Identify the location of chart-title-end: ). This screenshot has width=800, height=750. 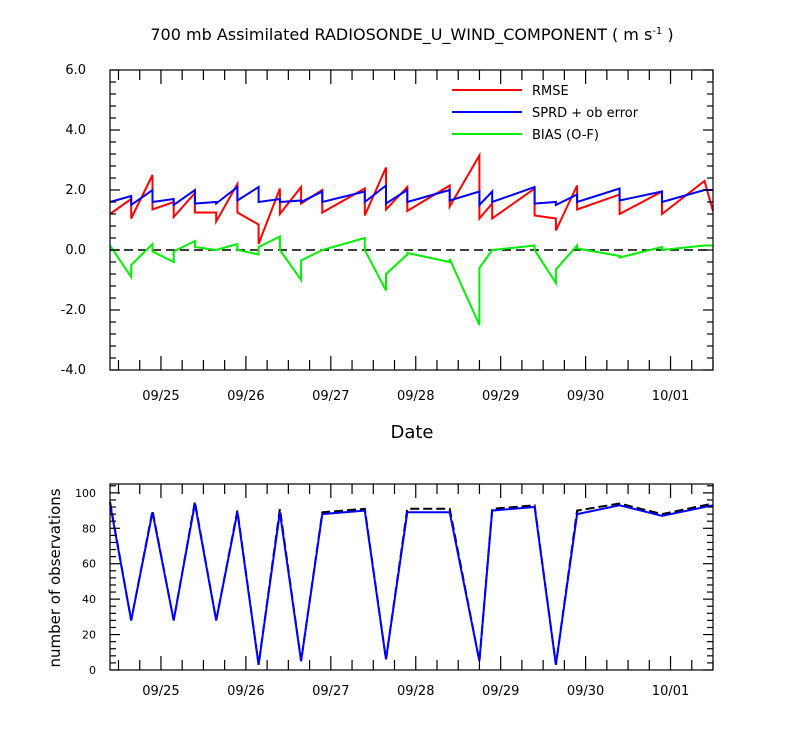
(667, 34).